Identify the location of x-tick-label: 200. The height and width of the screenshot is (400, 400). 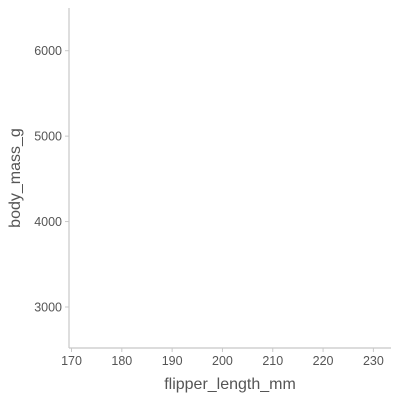
(222, 361).